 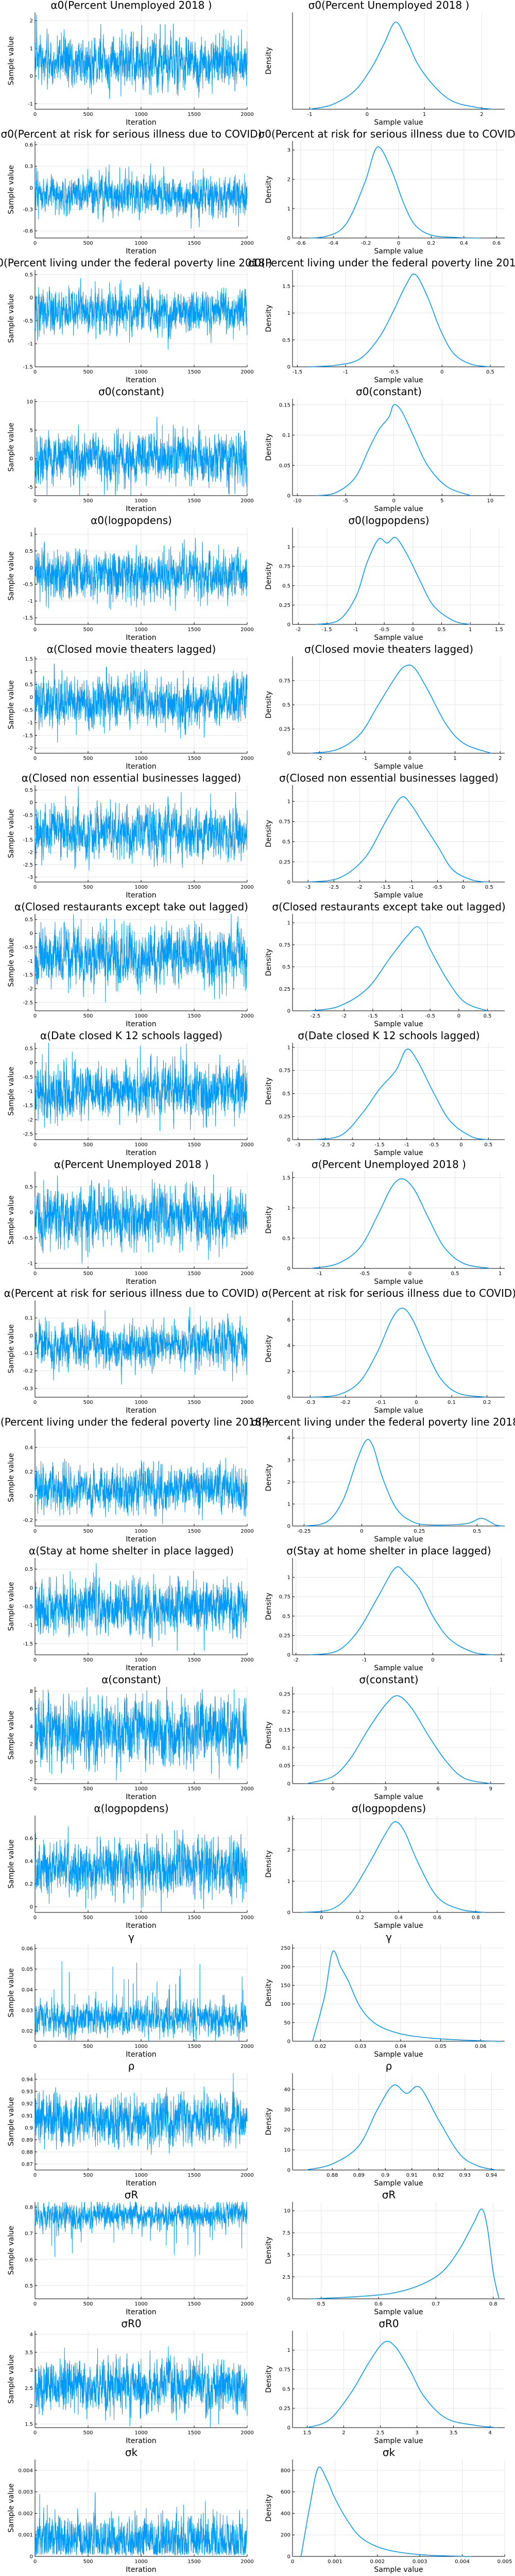 I want to click on y-tick-label: 0.94, so click(x=27, y=2079).